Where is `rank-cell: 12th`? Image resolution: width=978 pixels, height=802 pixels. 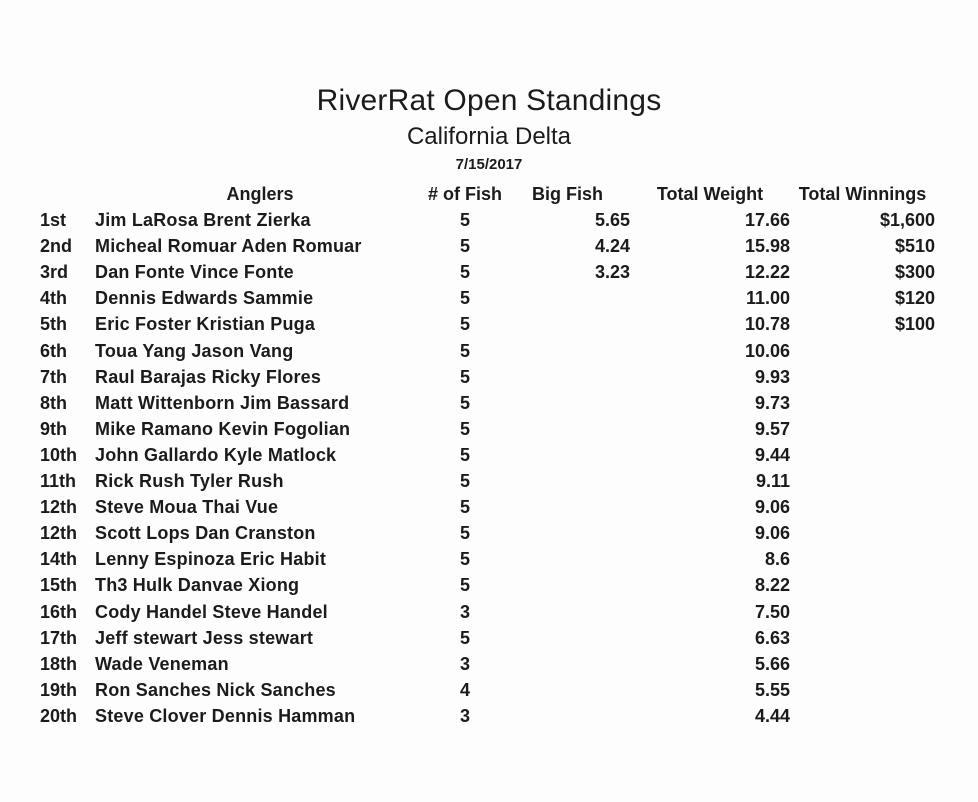
rank-cell: 12th is located at coordinates (59, 507).